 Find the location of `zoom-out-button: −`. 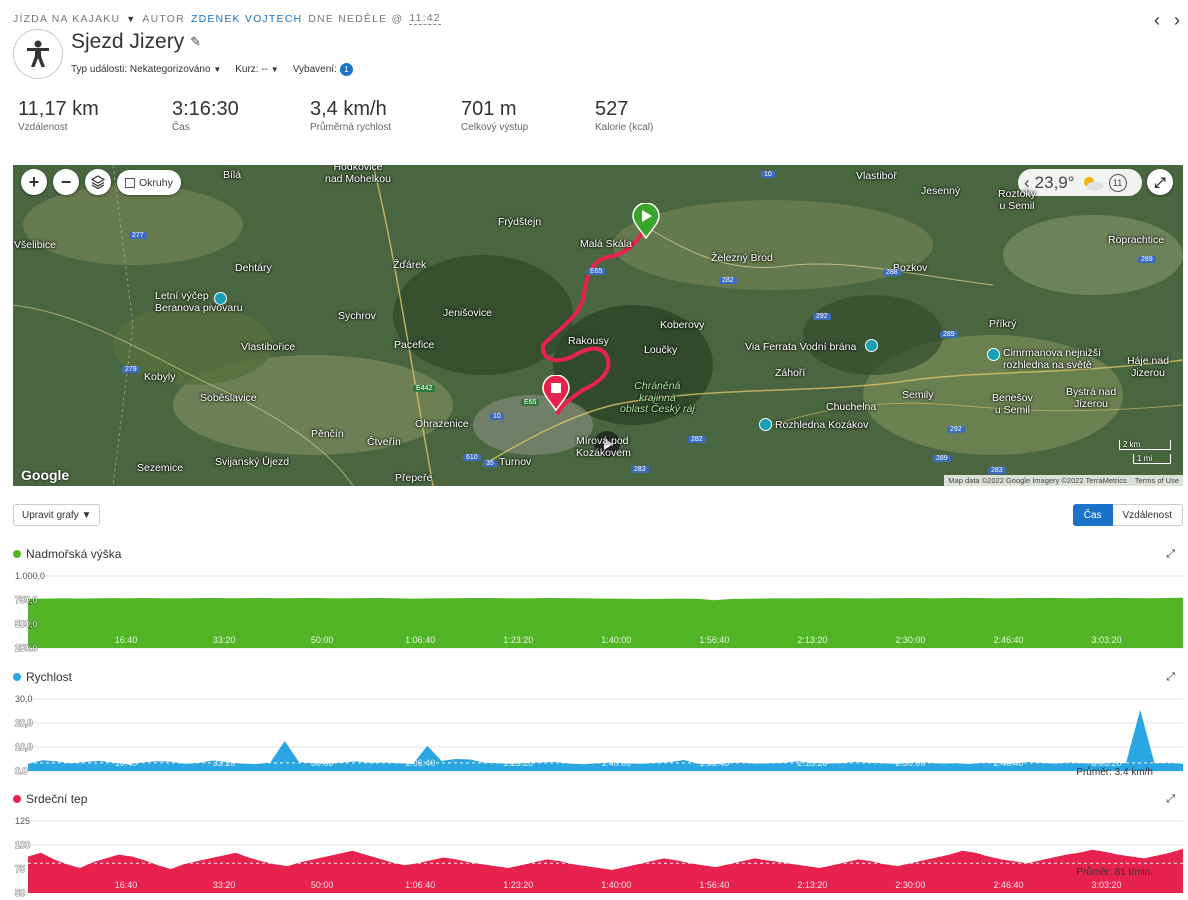

zoom-out-button: − is located at coordinates (66, 182).